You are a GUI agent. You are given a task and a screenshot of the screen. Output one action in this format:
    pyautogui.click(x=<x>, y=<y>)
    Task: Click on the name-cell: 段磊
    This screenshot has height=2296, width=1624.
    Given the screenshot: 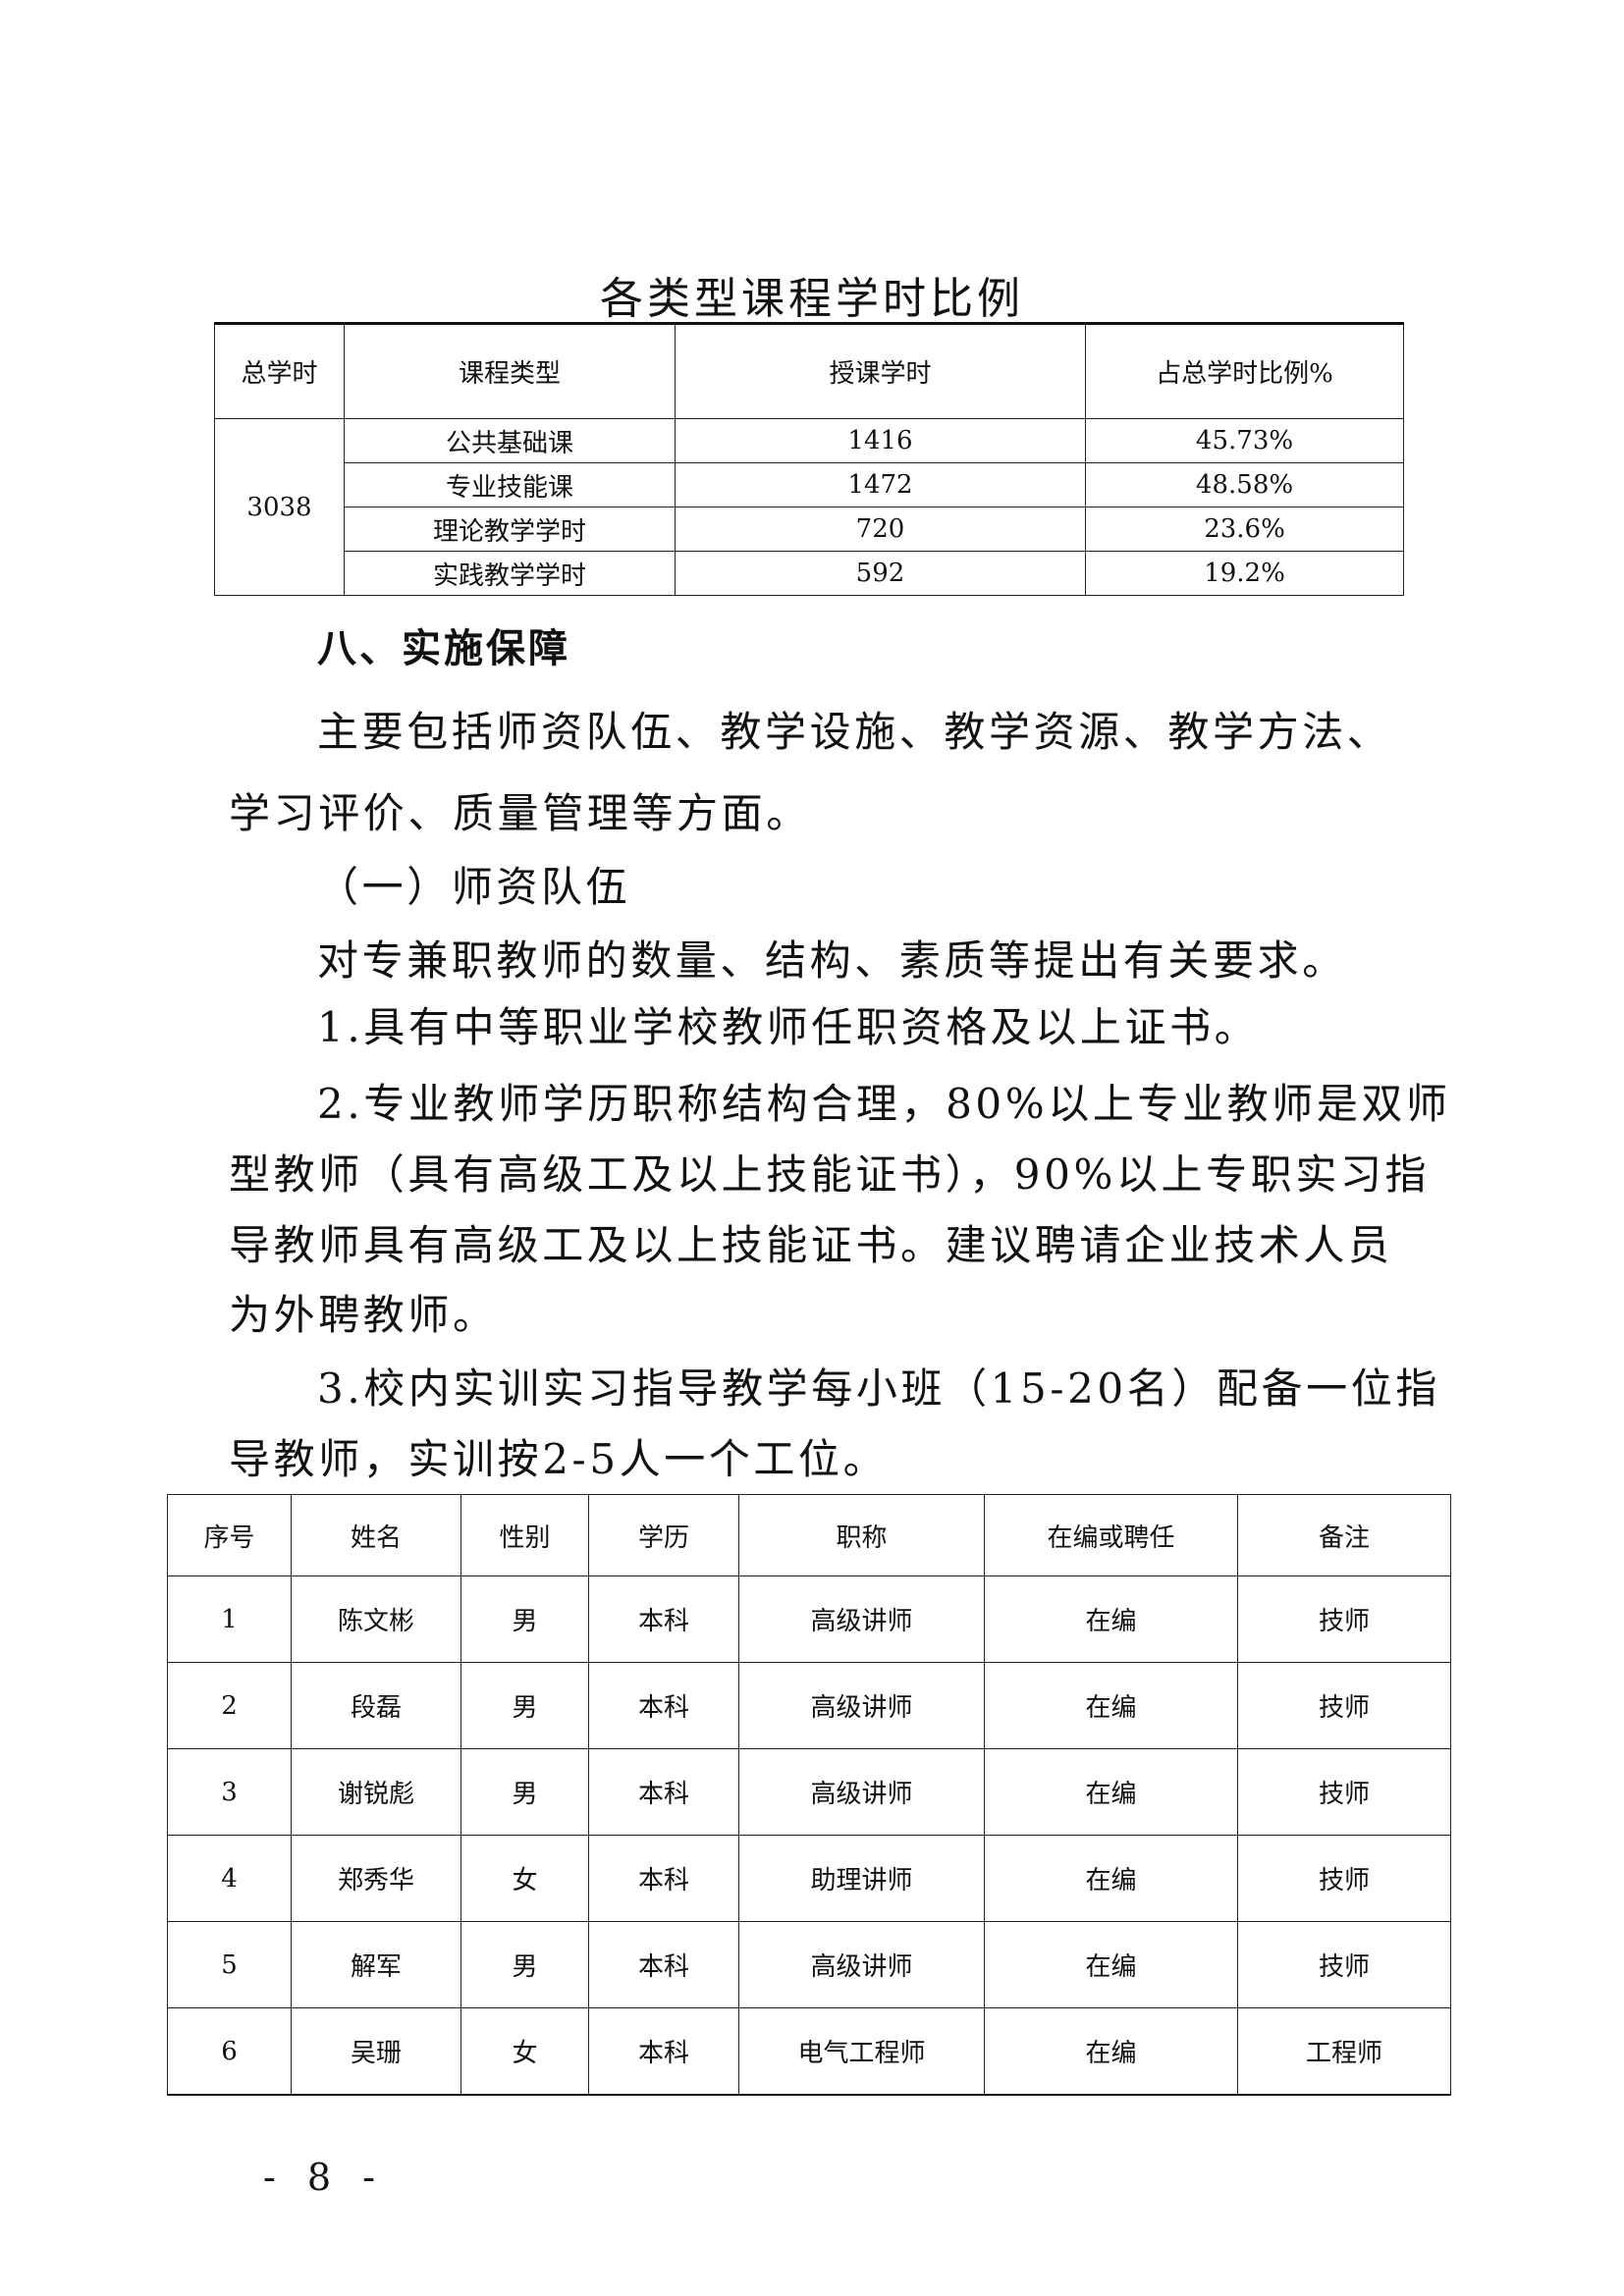 What is the action you would take?
    pyautogui.click(x=376, y=1705)
    